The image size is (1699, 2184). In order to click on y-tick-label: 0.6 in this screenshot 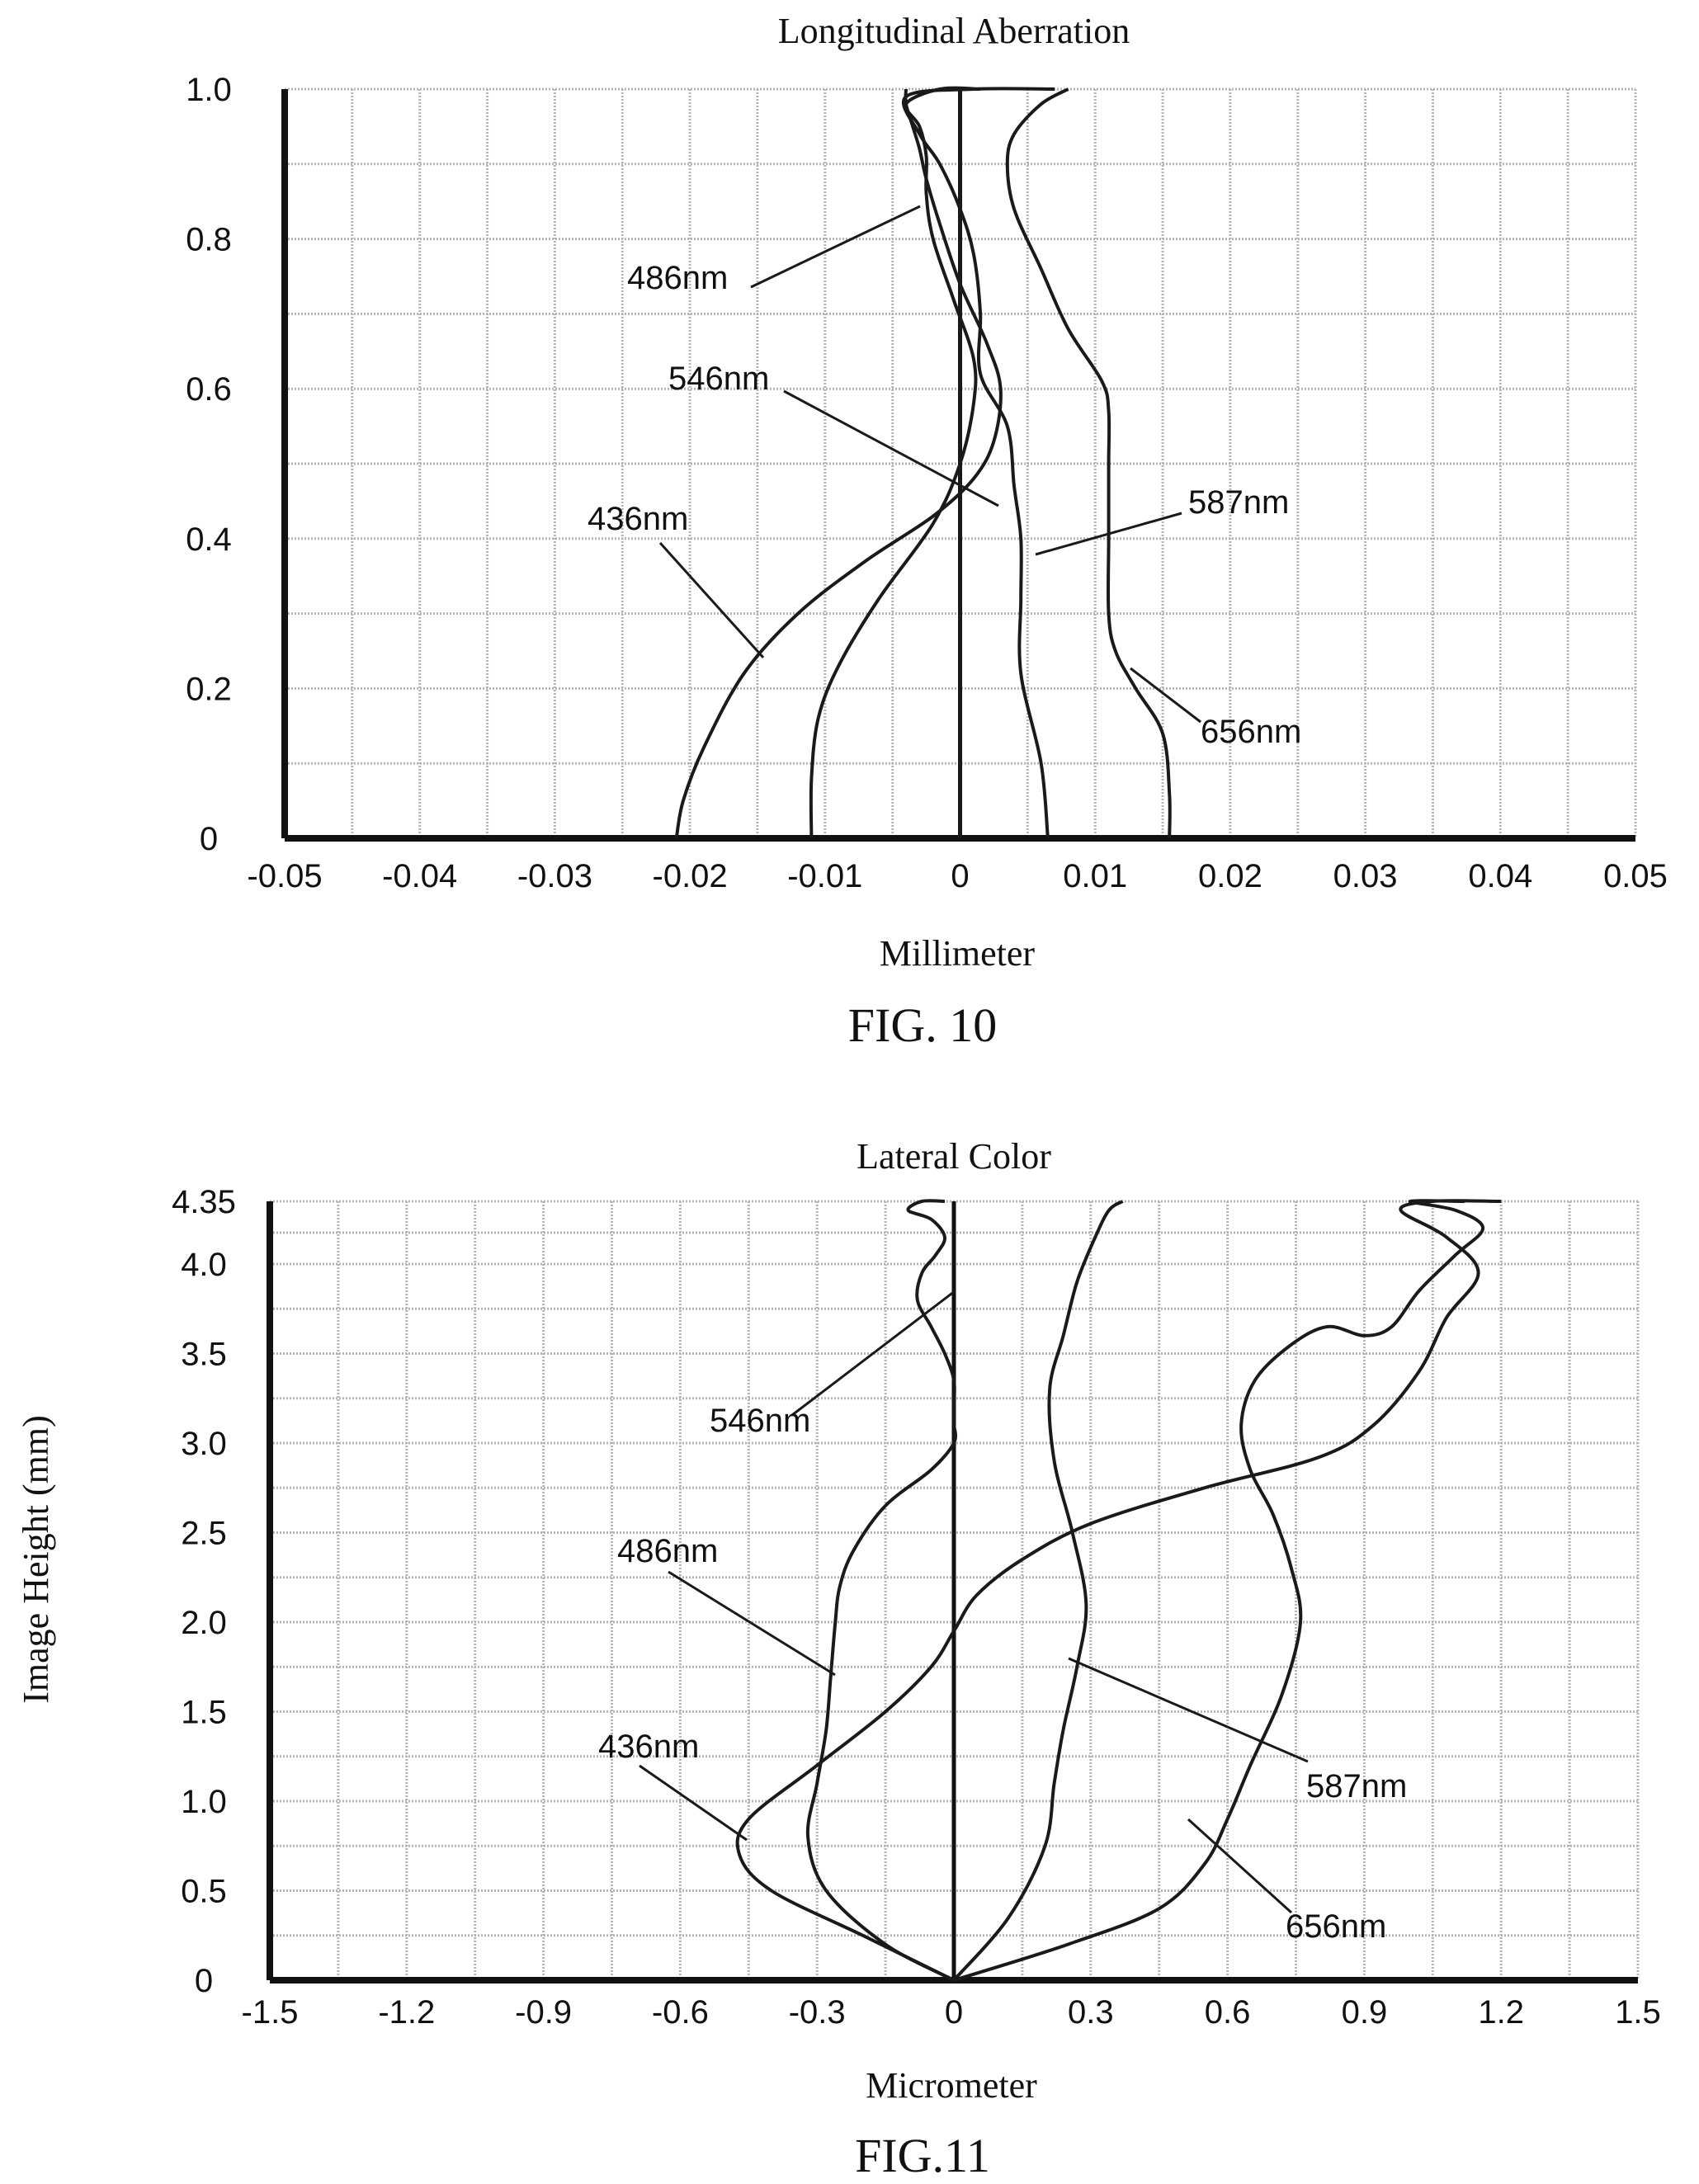, I will do `click(209, 389)`.